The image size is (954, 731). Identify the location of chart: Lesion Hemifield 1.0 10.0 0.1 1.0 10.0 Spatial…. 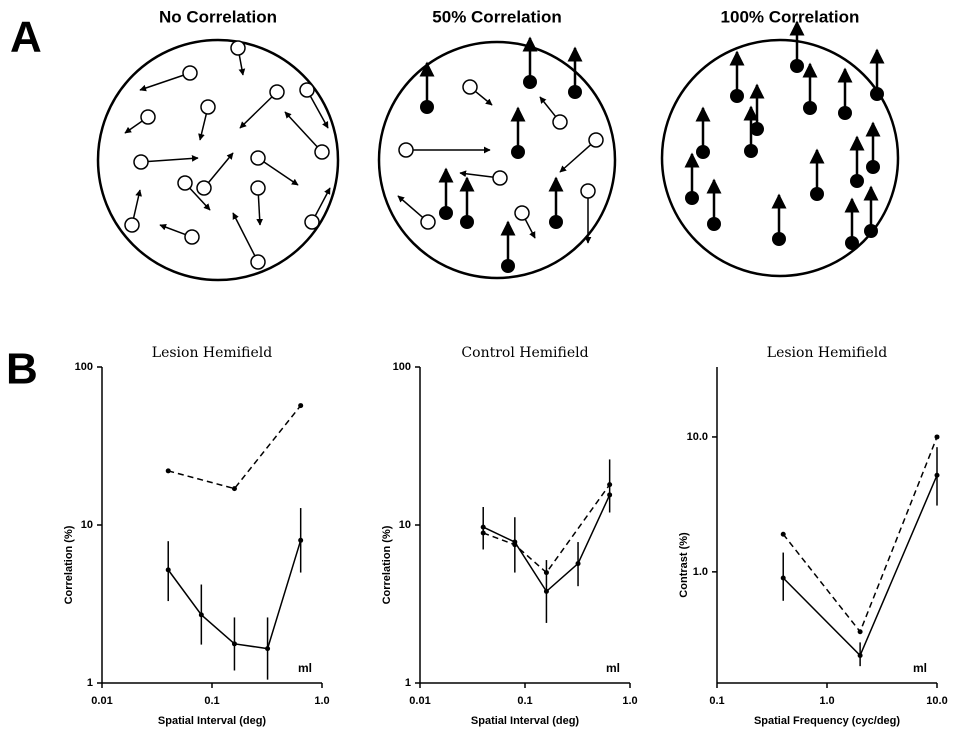
(813, 536).